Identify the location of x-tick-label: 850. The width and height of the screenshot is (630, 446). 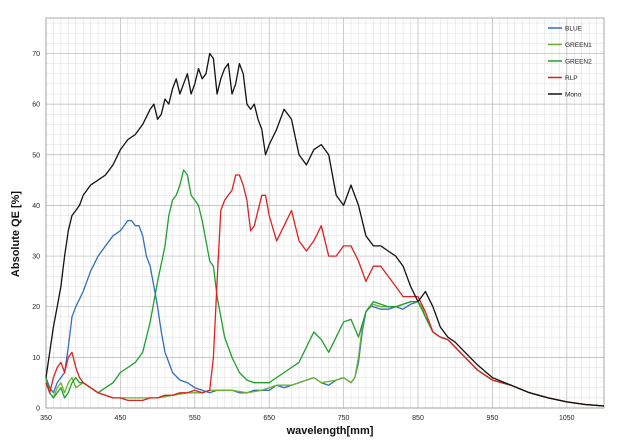
(418, 418).